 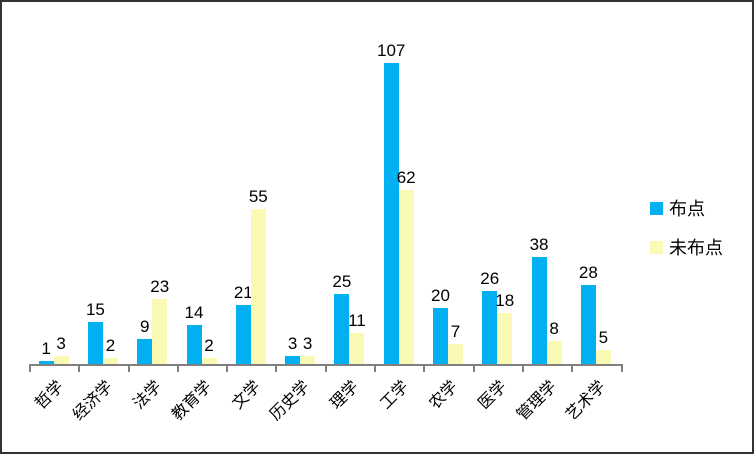 I want to click on bar-value-label: 38, so click(x=539, y=245).